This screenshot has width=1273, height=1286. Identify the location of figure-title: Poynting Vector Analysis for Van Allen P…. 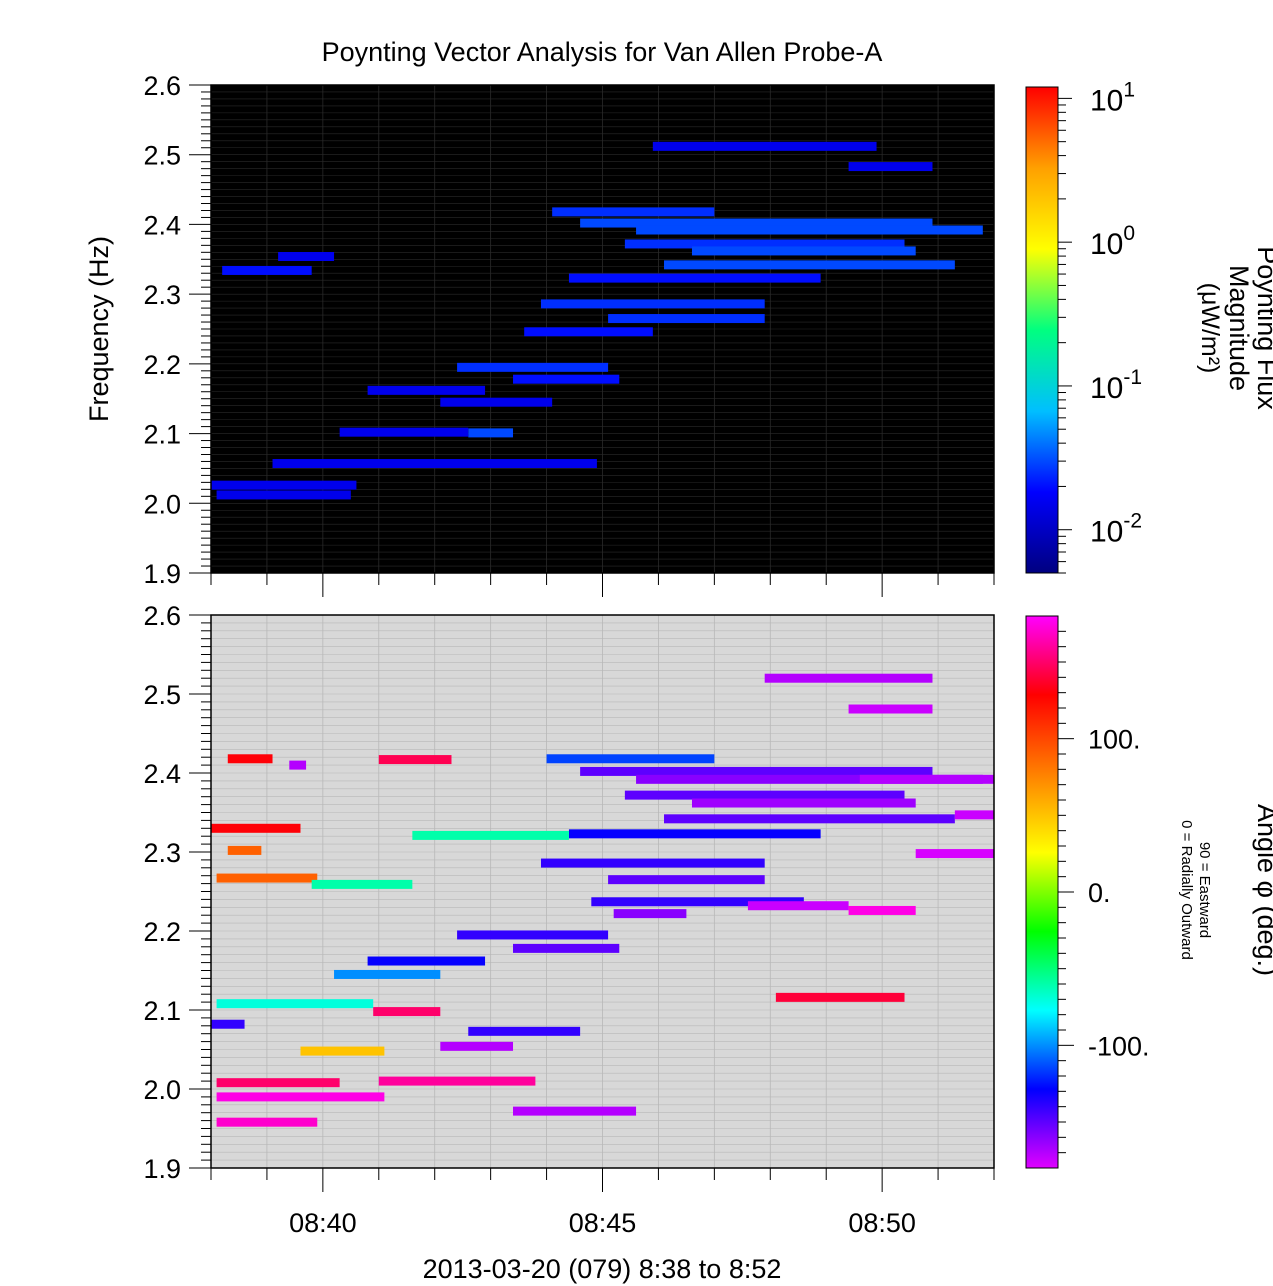
(602, 52).